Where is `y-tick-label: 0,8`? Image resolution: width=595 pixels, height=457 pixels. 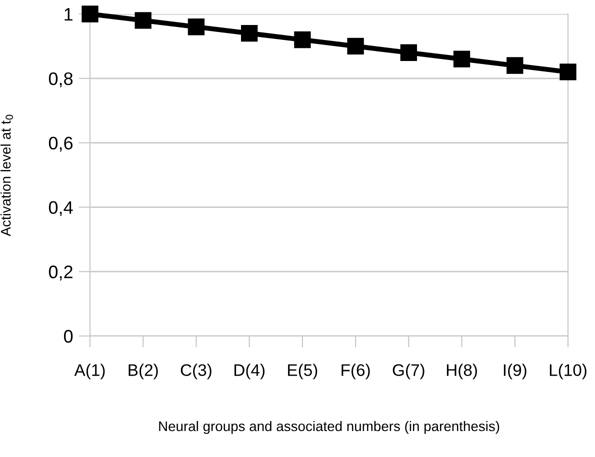
y-tick-label: 0,8 is located at coordinates (60, 80).